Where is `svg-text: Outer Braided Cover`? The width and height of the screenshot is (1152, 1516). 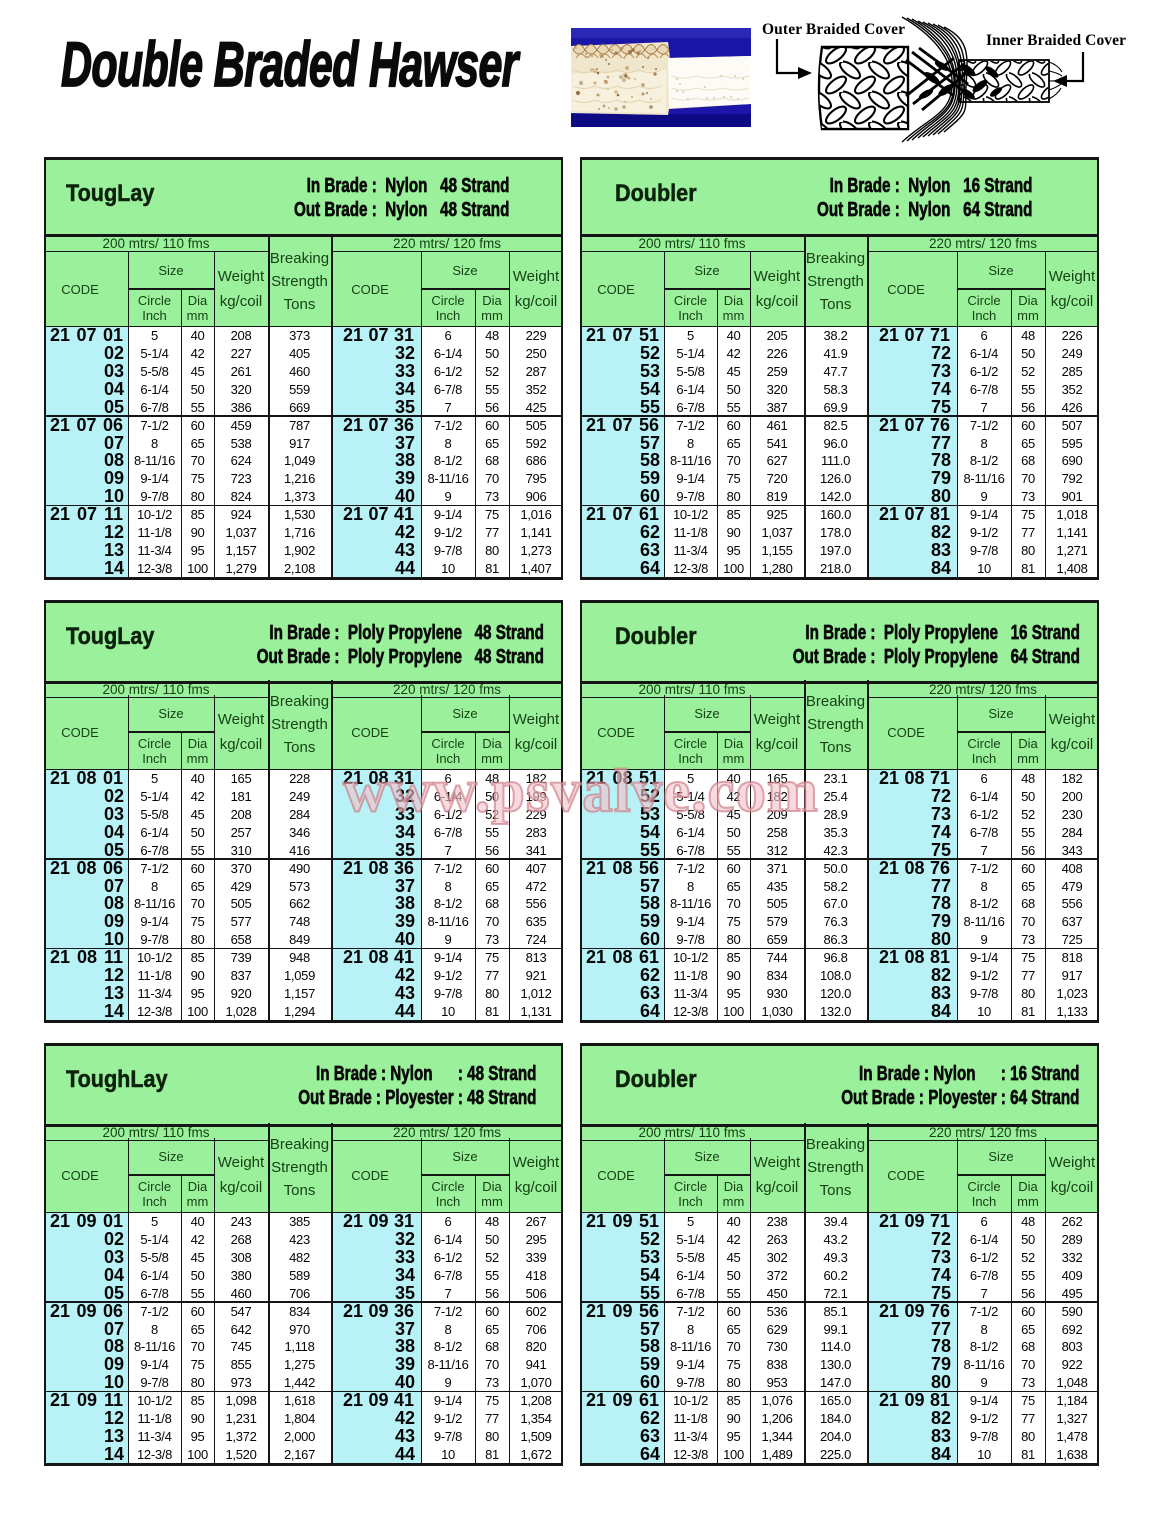
svg-text: Outer Braided Cover is located at coordinates (833, 29).